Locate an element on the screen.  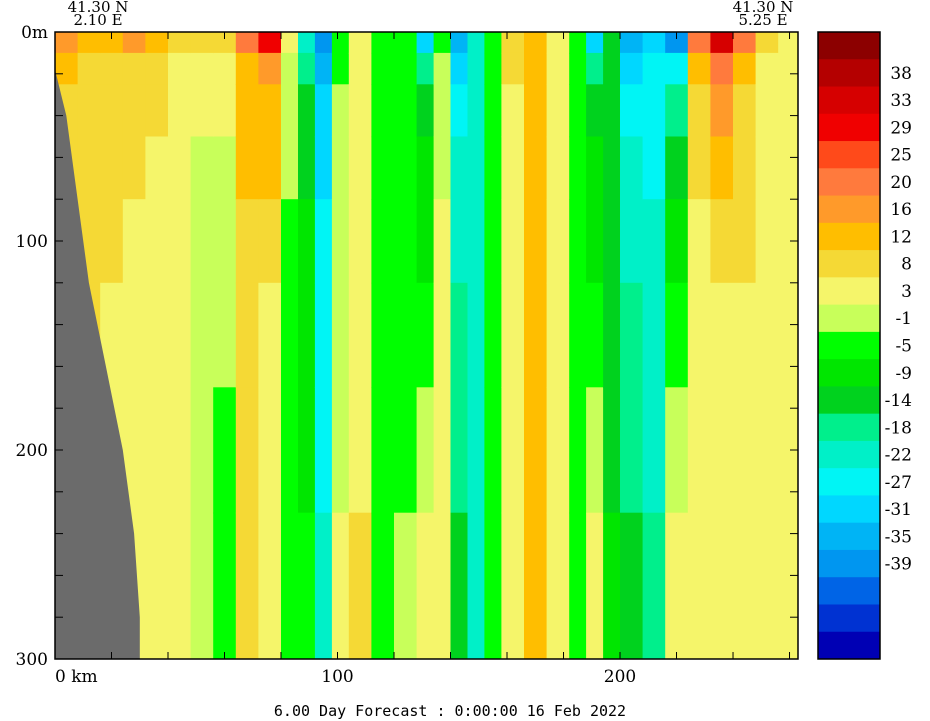
colorbar-label: -31 is located at coordinates (898, 510).